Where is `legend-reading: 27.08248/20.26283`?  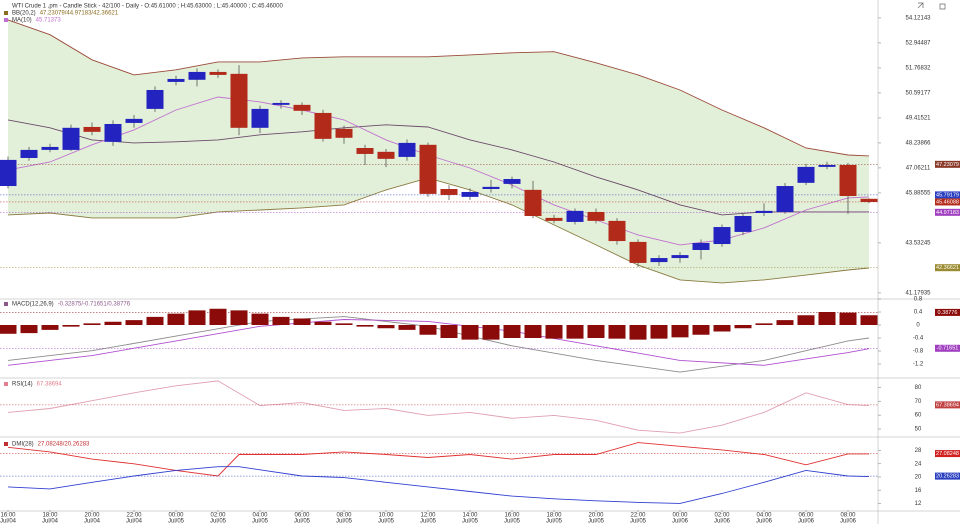
legend-reading: 27.08248/20.26283 is located at coordinates (64, 445).